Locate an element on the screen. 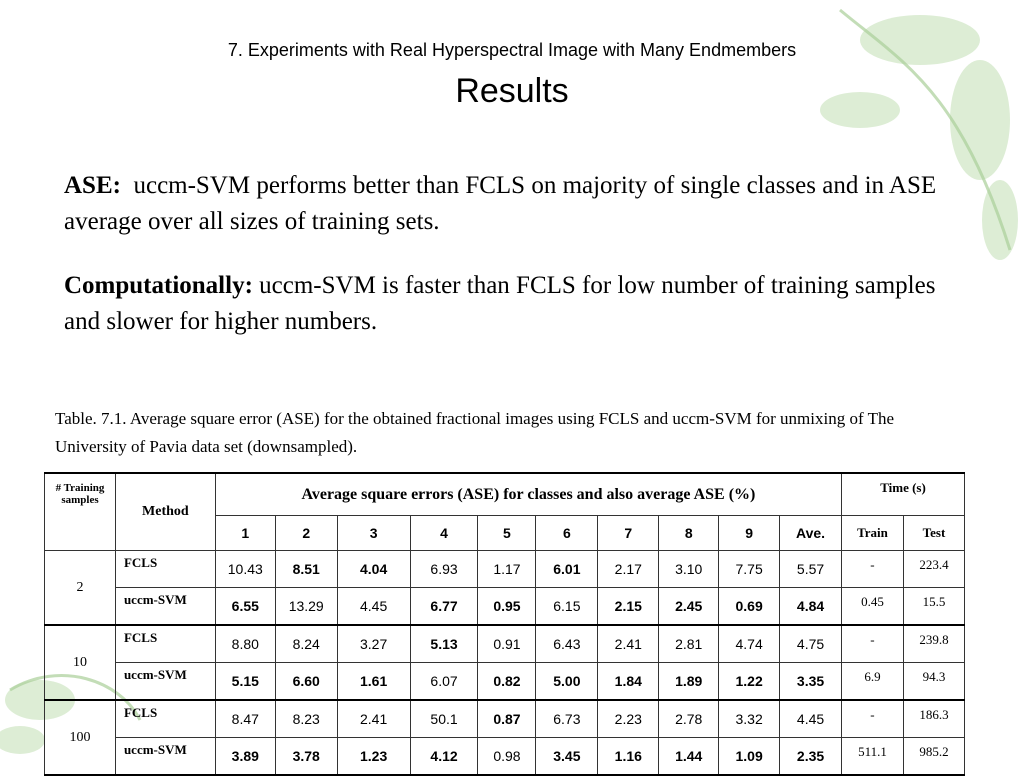  ase-cell: 0.98 is located at coordinates (507, 756).